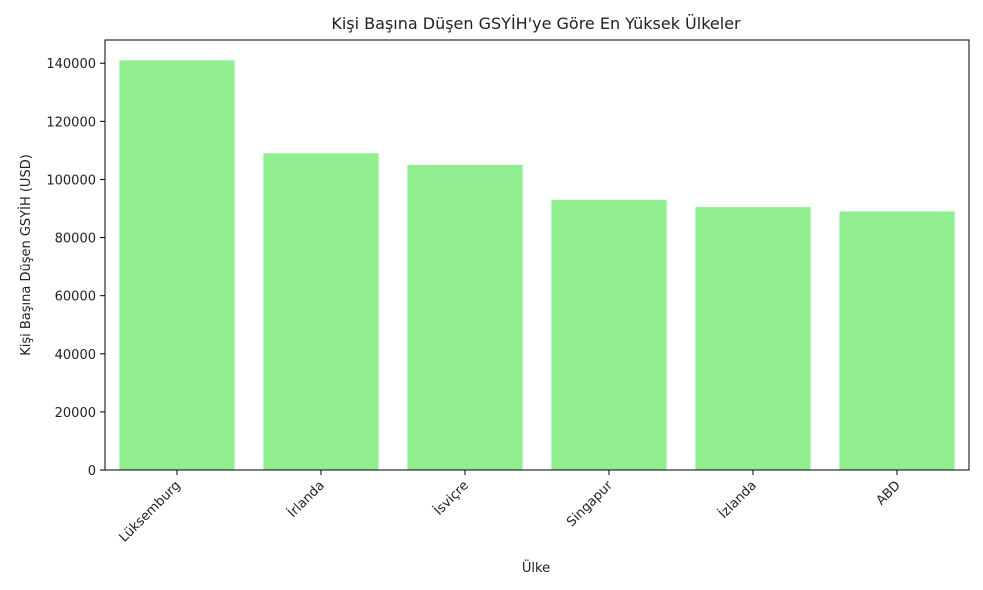 The width and height of the screenshot is (983, 590). What do you see at coordinates (75, 268) in the screenshot?
I see `y-axis: 0 20000 40000 60000 80000 100000 120000 140000` at bounding box center [75, 268].